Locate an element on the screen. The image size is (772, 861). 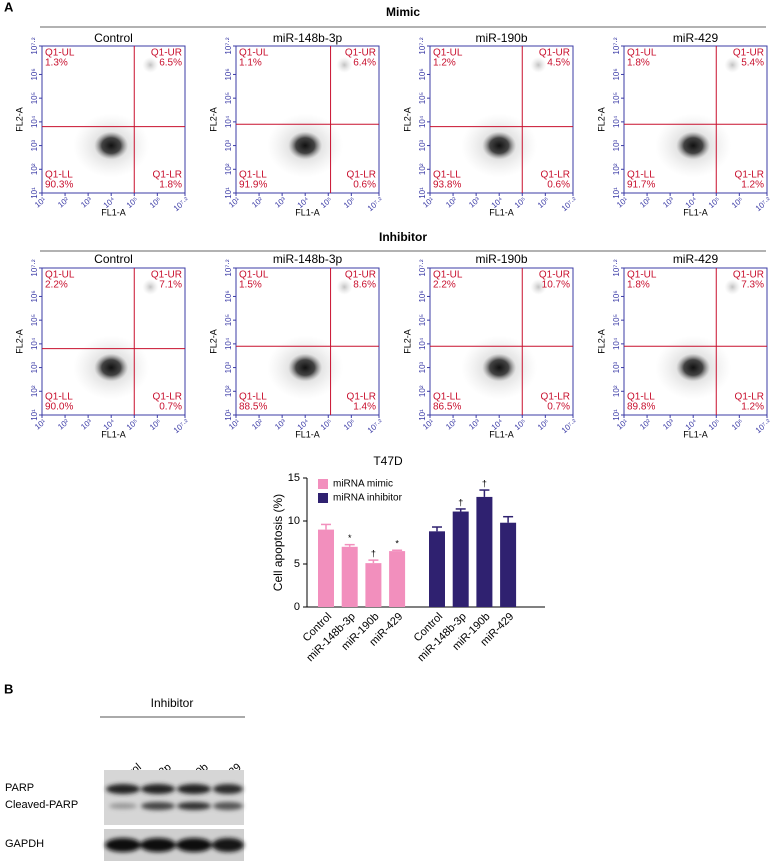
plot-title: Control is located at coordinates (113, 38).